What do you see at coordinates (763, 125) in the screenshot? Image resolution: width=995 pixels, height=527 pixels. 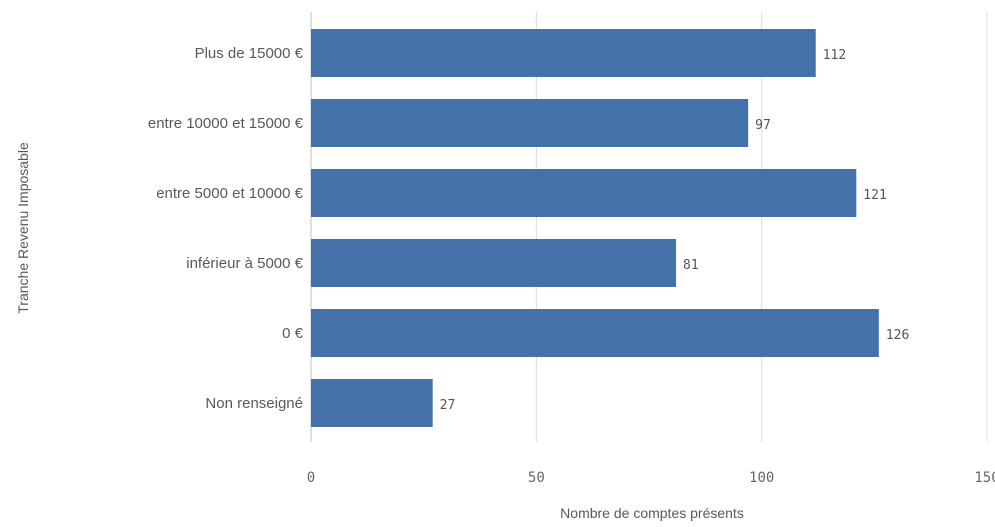 I see `value-label: 97` at bounding box center [763, 125].